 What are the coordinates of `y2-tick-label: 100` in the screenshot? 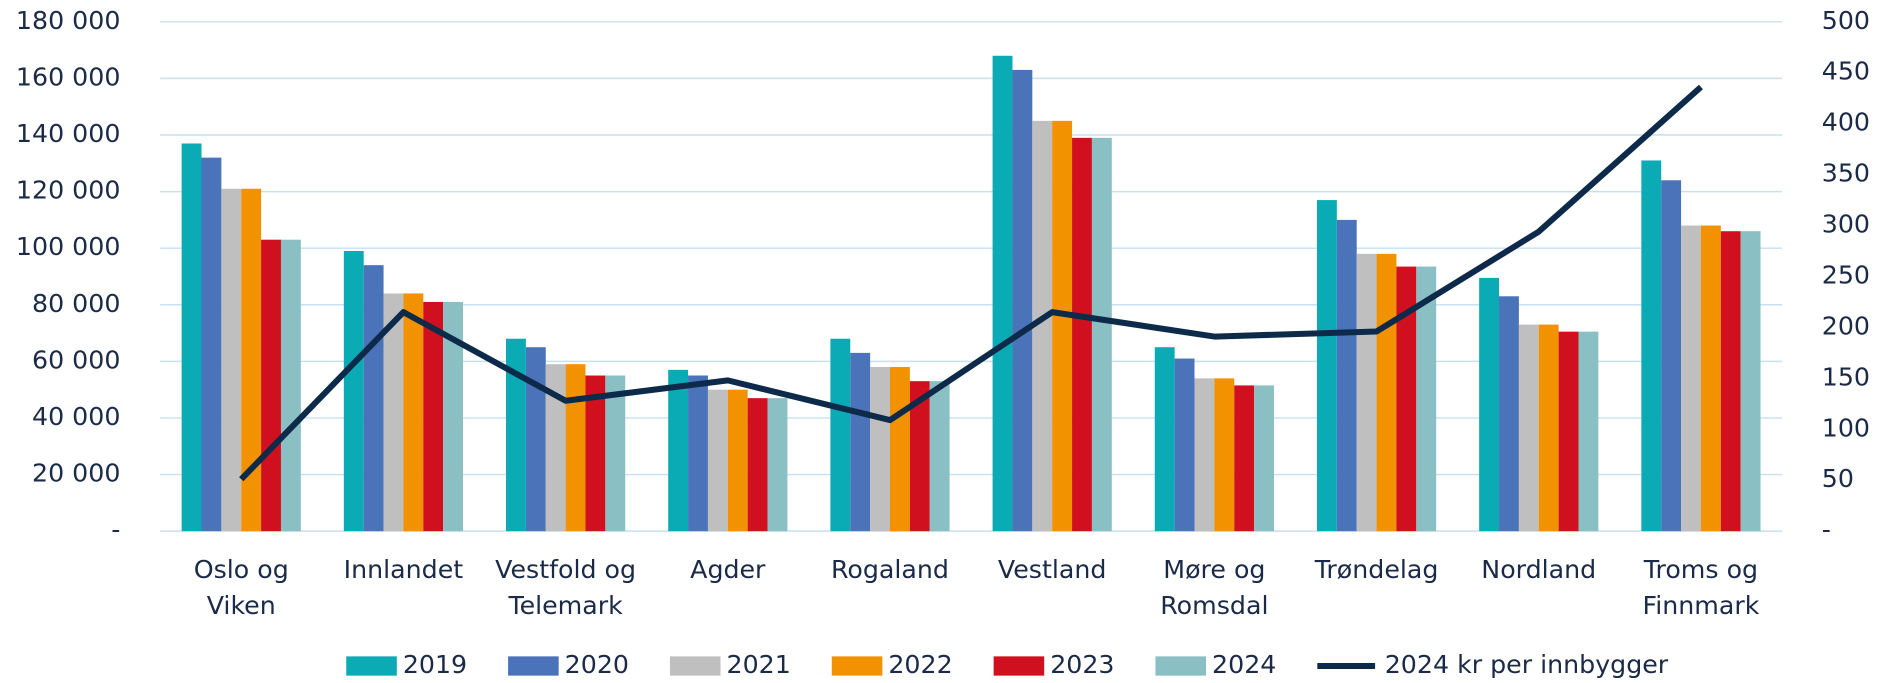 It's located at (1846, 427).